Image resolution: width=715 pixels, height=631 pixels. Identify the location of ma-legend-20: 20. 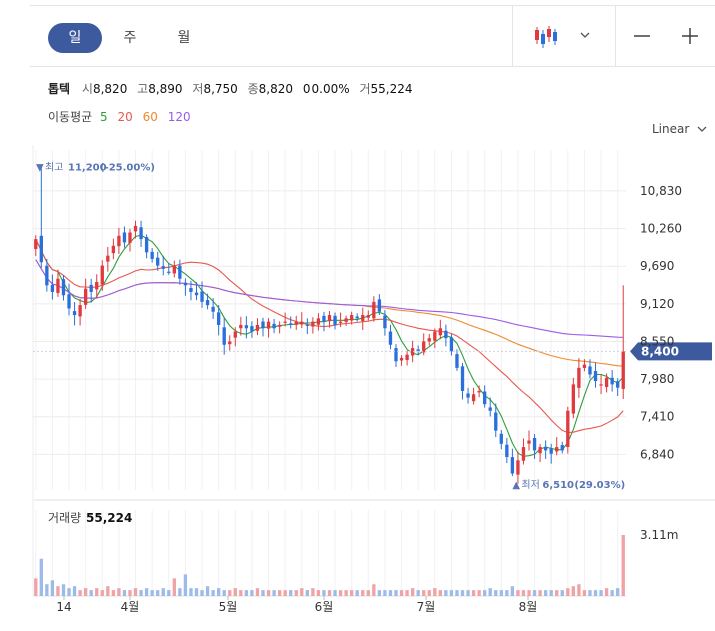
(125, 117).